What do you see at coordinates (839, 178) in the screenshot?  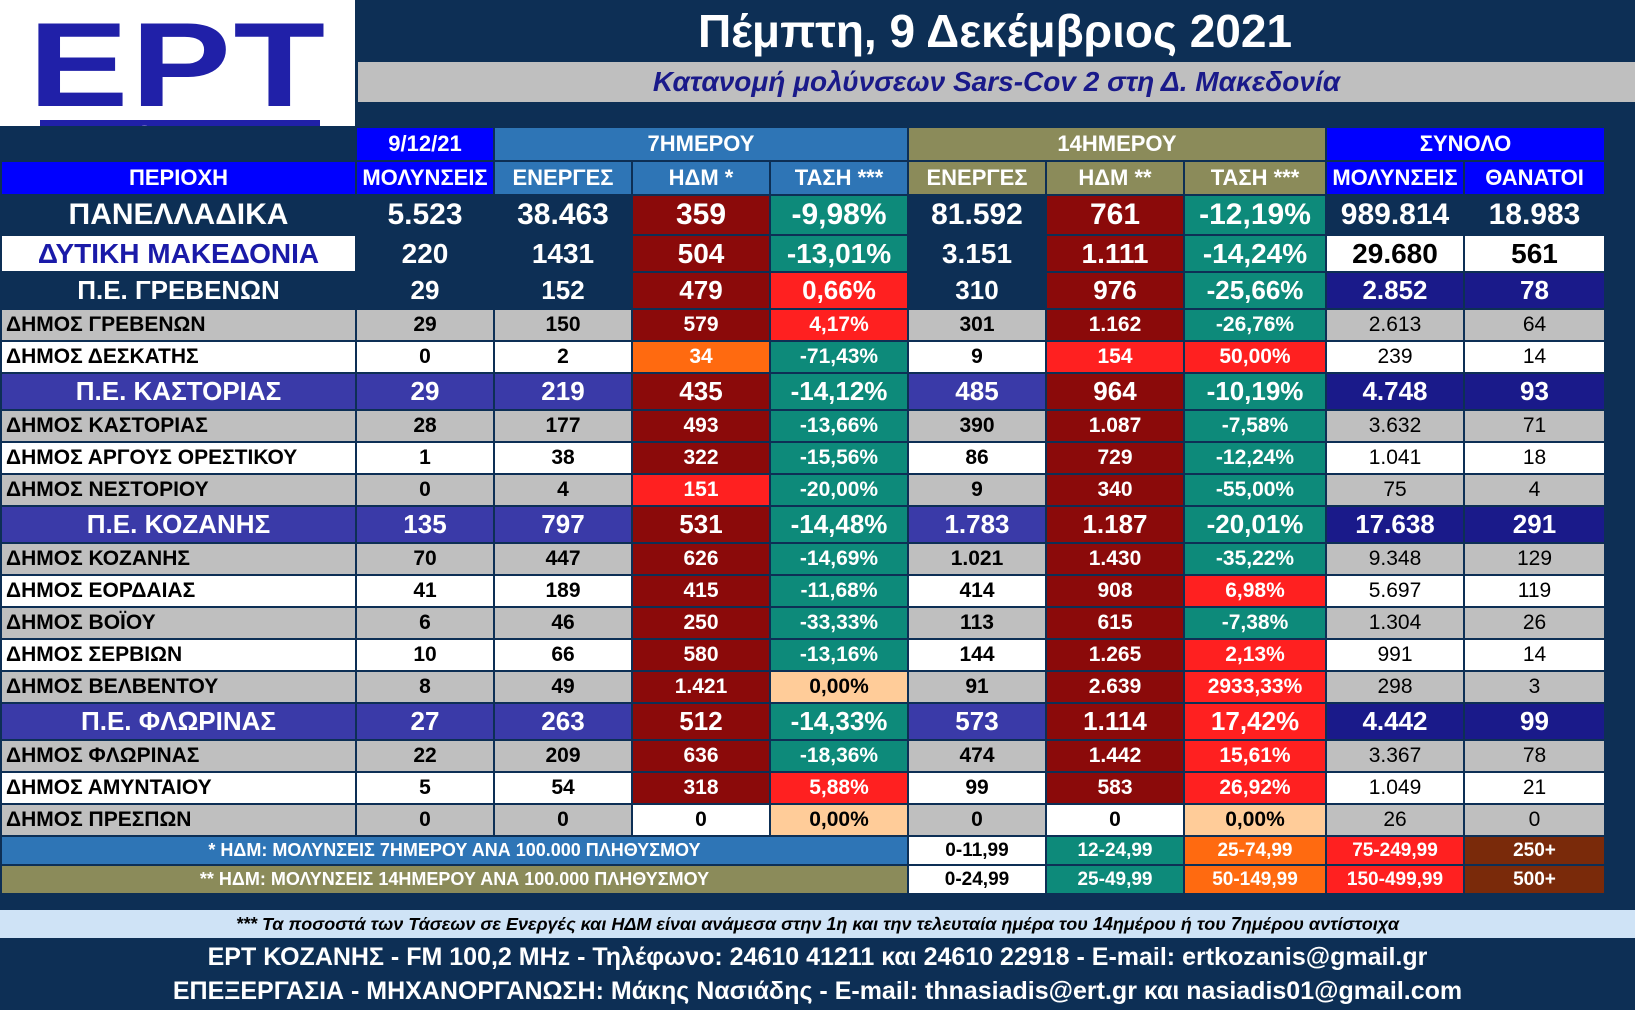 I see `column-header-trend7: ΤΑΣΗ ***` at bounding box center [839, 178].